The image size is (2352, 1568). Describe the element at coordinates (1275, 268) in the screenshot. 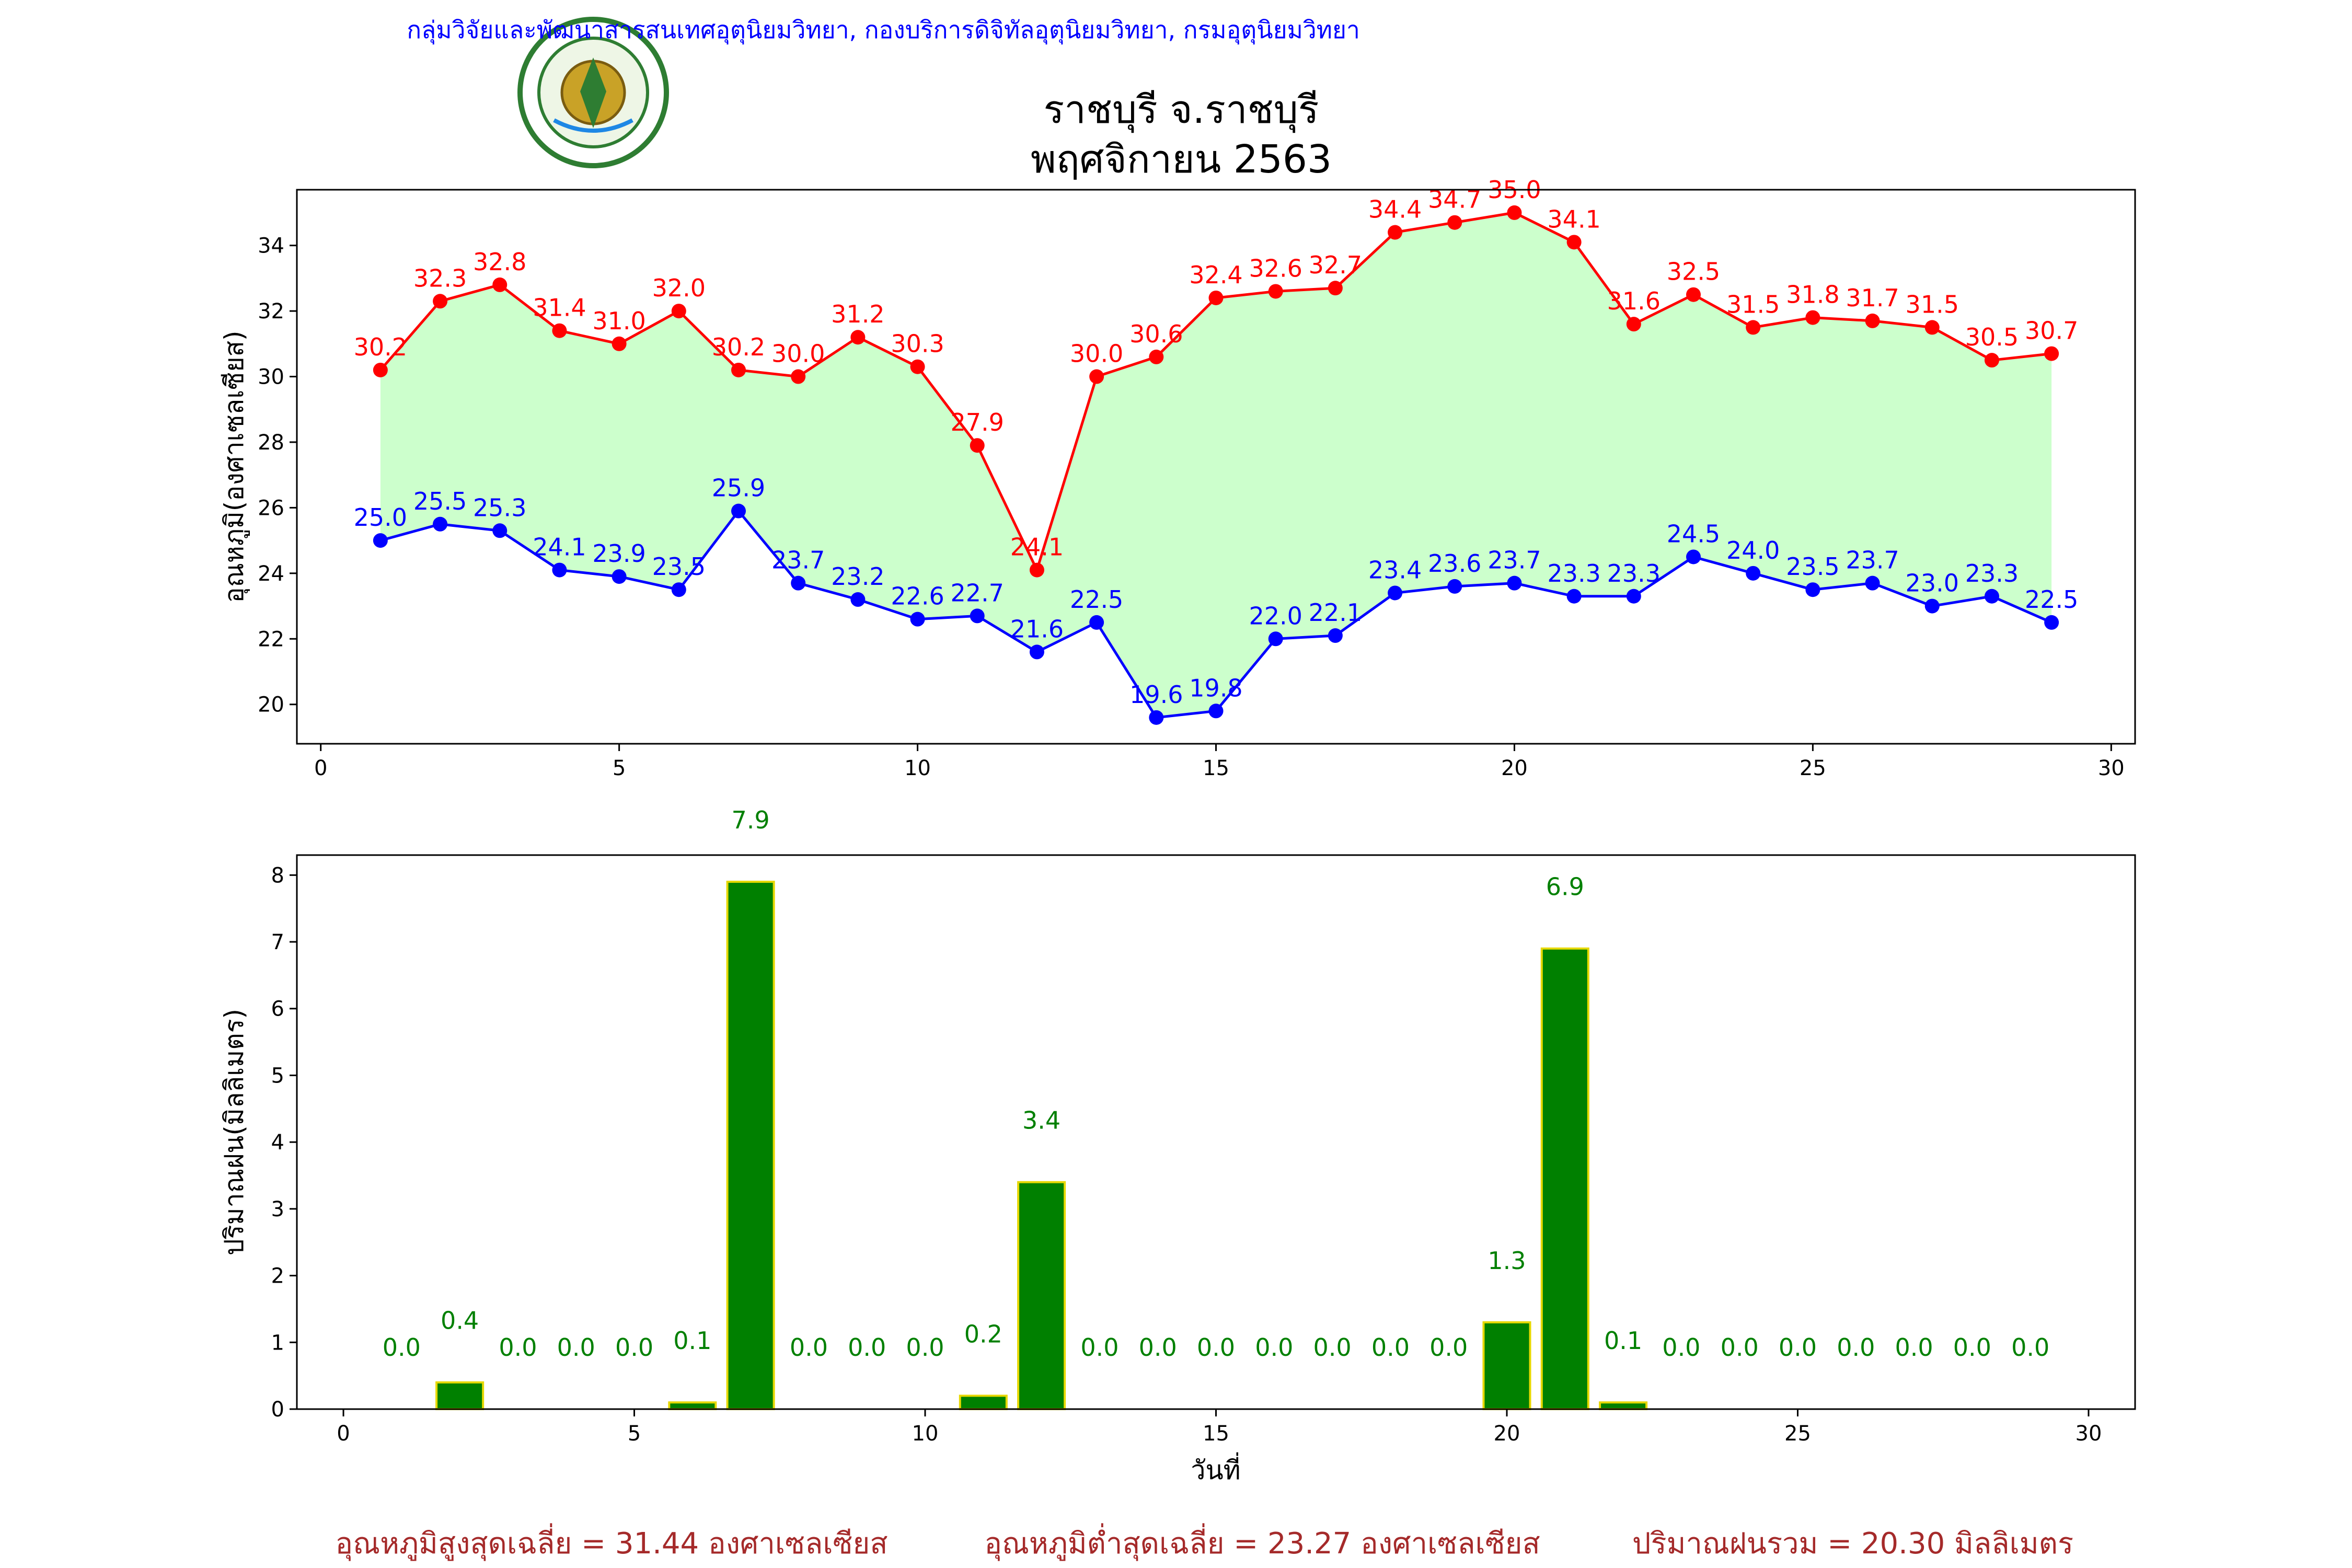

I see `max-temperature-label: 32.6` at that location.